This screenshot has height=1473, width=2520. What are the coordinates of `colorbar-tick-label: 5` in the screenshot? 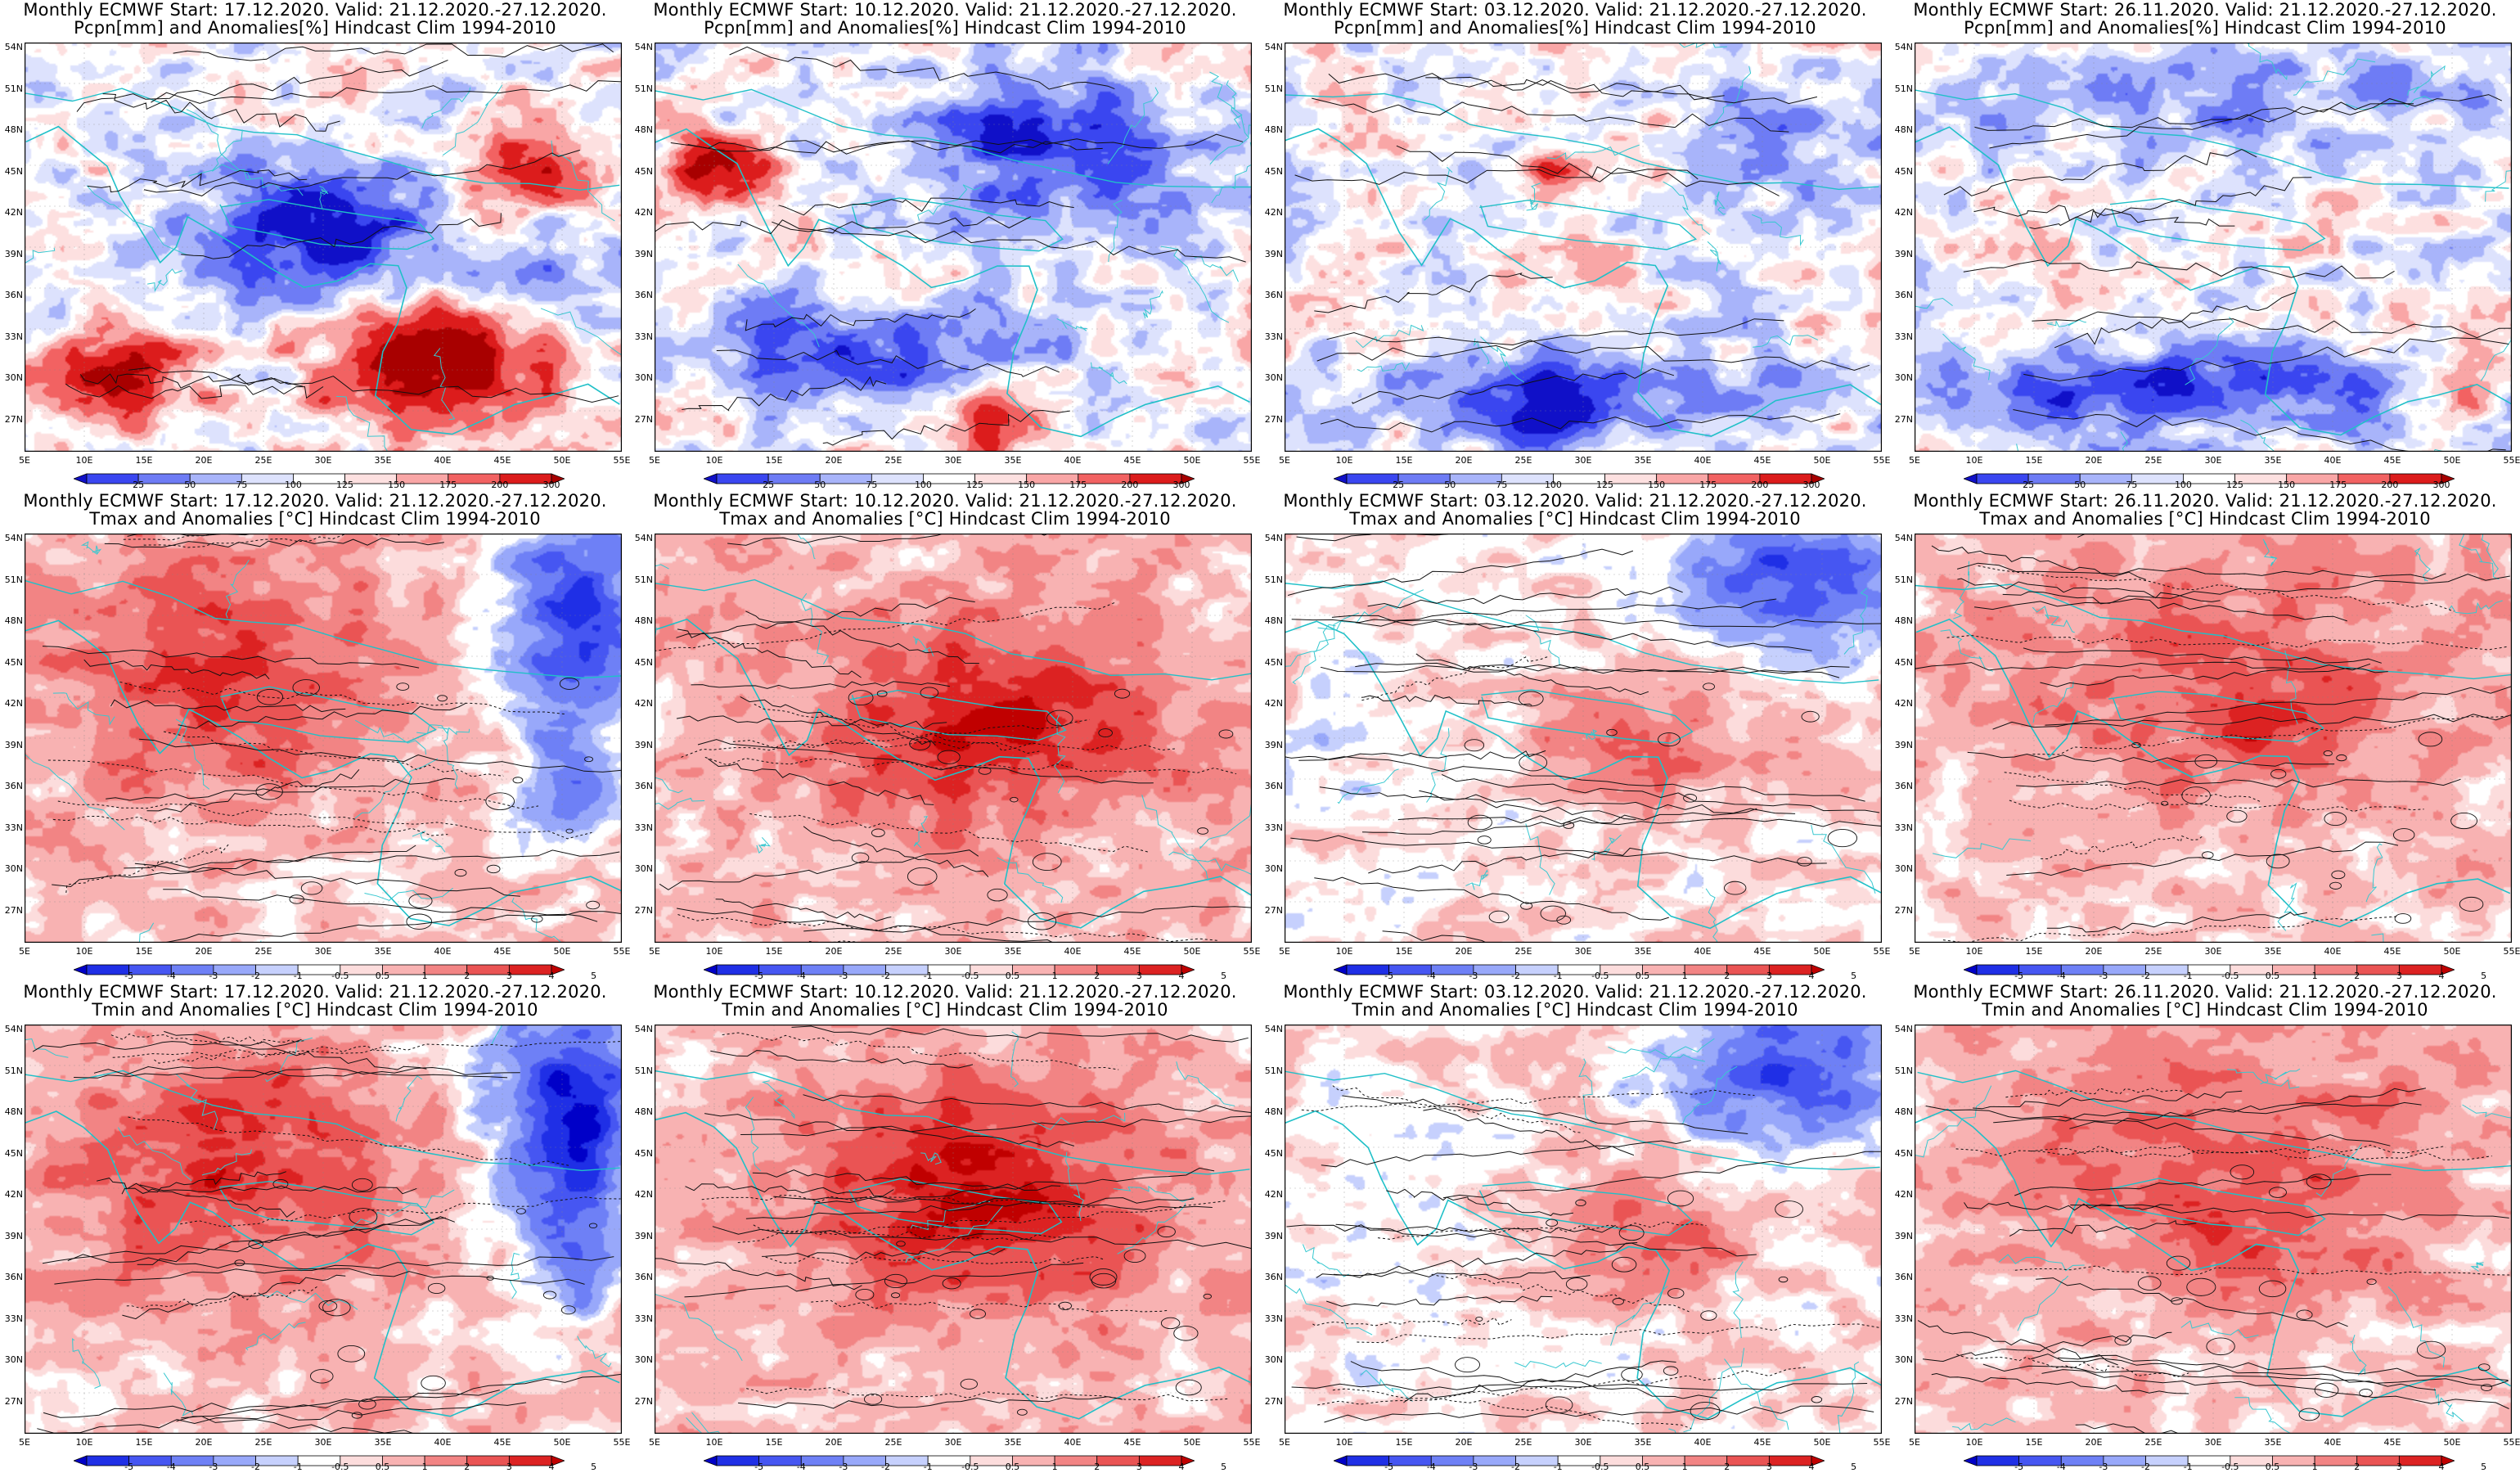 It's located at (1224, 976).